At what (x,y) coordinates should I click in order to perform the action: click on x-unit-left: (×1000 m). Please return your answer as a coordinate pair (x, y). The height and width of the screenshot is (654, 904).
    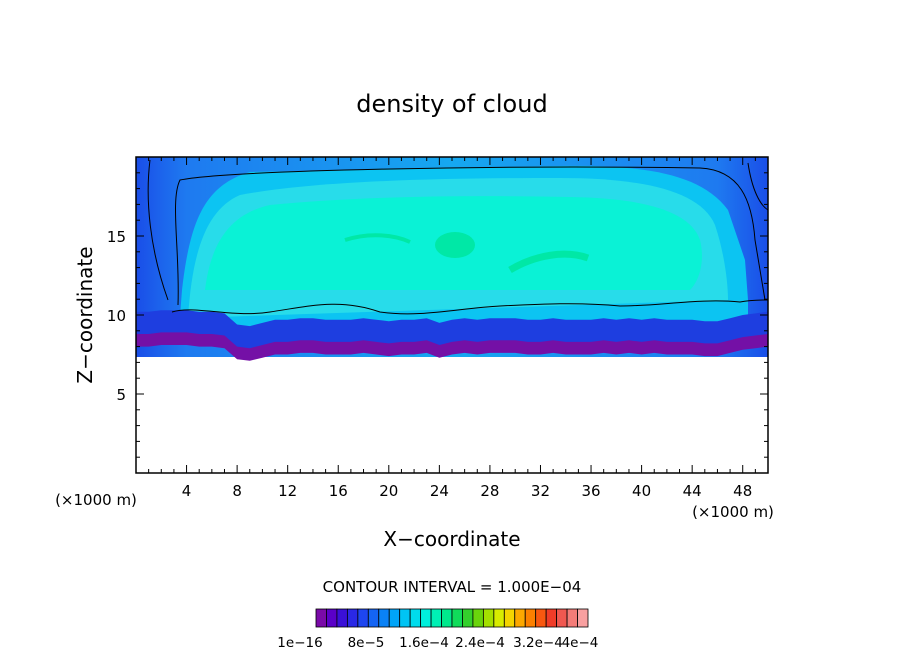
    Looking at the image, I should click on (96, 500).